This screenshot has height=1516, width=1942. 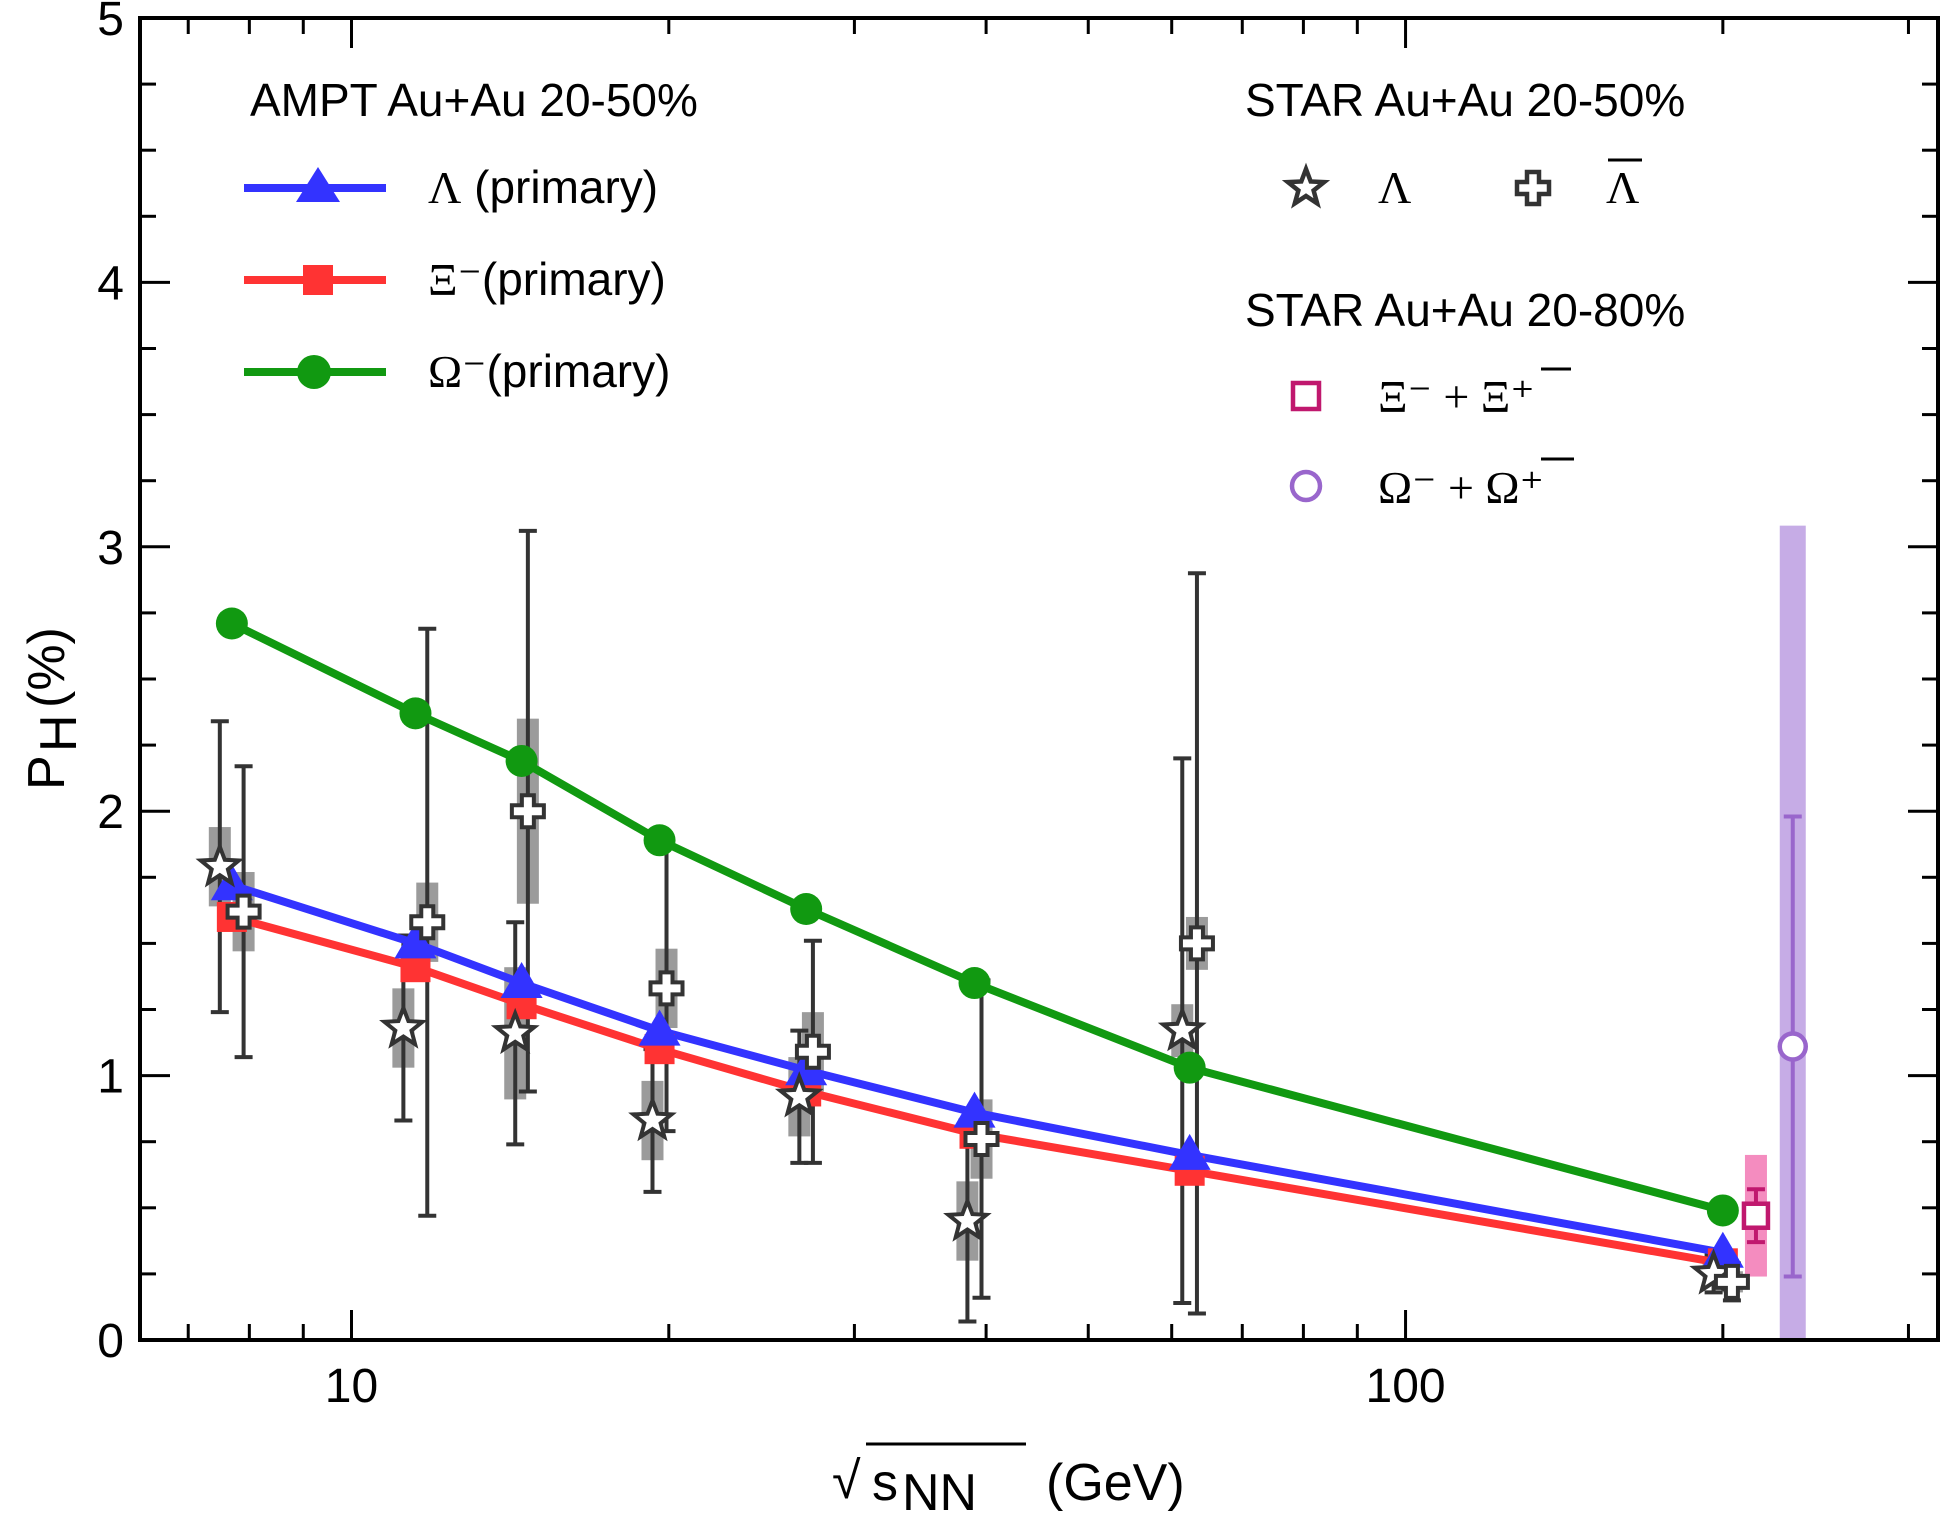 I want to click on x-label-variable: s, so click(x=885, y=1483).